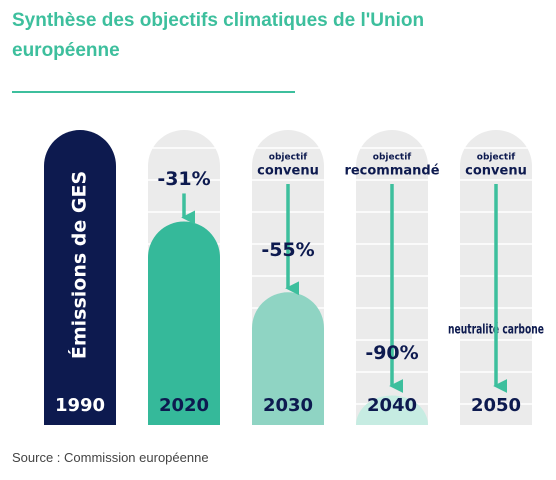  I want to click on x-tick-label: 2020, so click(184, 405).